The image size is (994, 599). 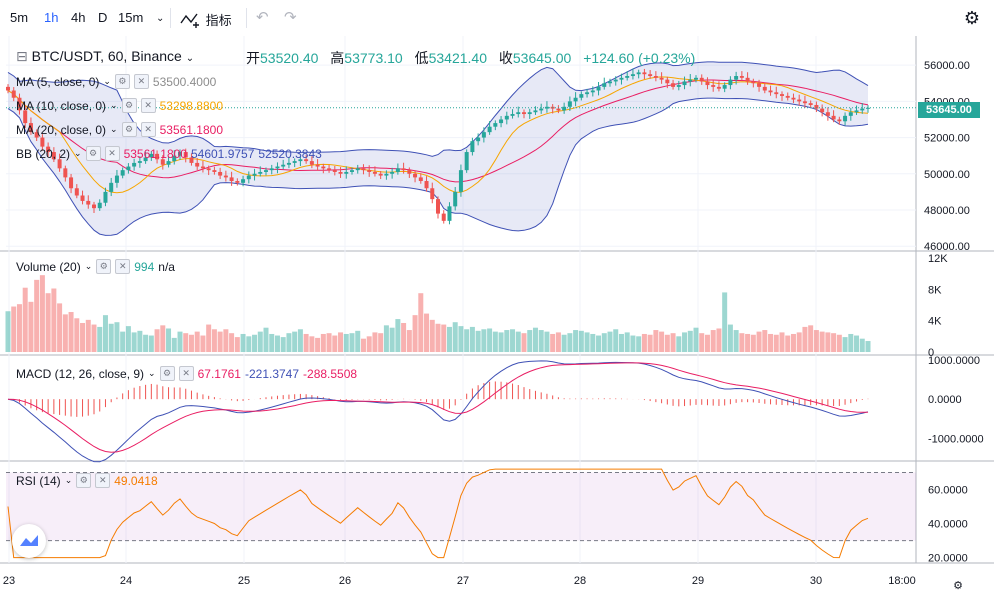 What do you see at coordinates (58, 81) in the screenshot?
I see `ma5-name: MA (5, close, 0)` at bounding box center [58, 81].